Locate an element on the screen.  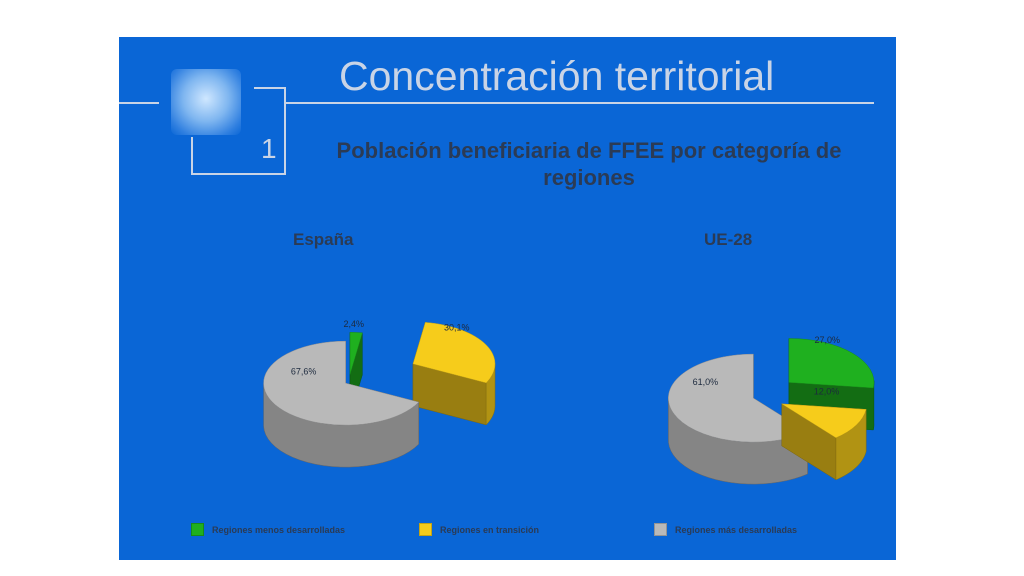
section-number: 1 is located at coordinates (269, 148).